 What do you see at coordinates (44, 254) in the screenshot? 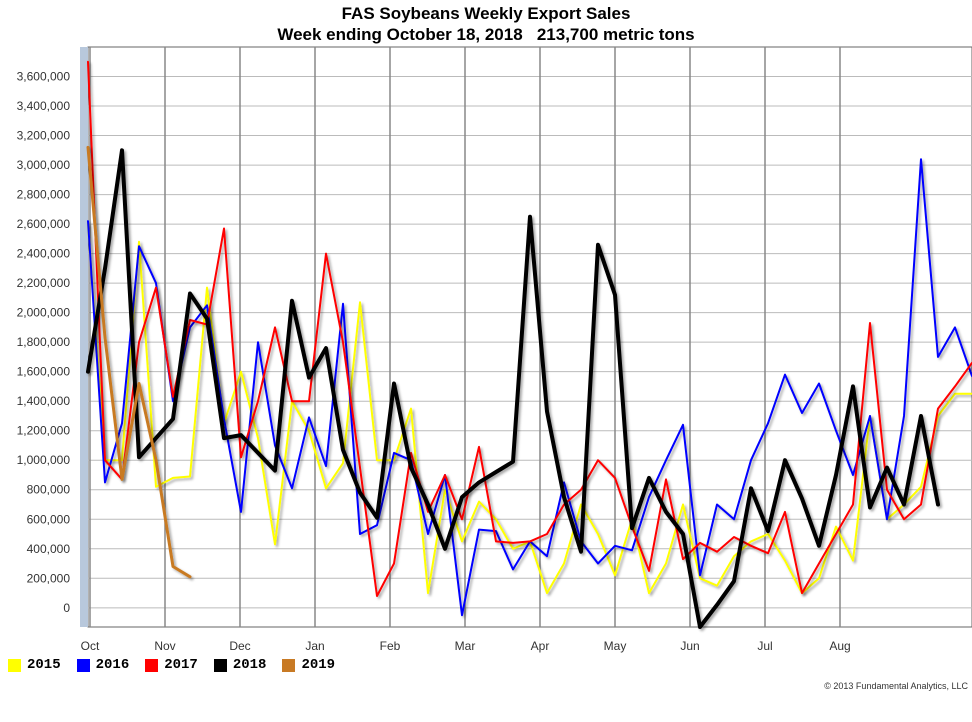
I see `y-tick-label: 2,400,000` at bounding box center [44, 254].